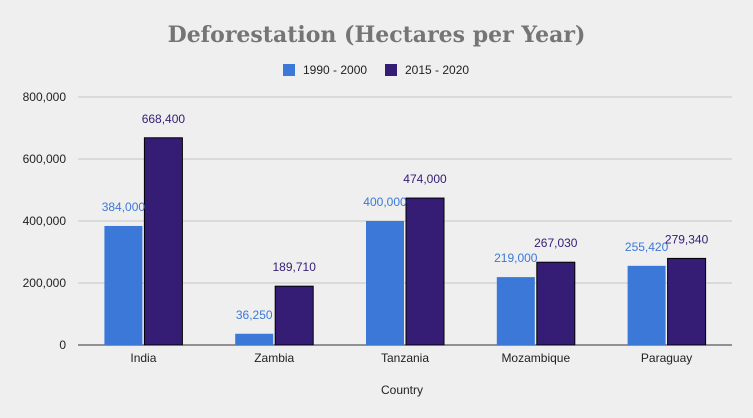 The width and height of the screenshot is (753, 418). I want to click on y-tick-label: 400,000, so click(45, 221).